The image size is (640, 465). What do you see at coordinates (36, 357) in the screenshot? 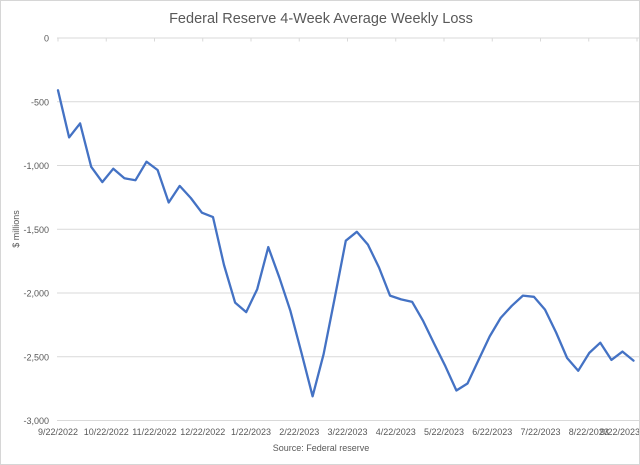
I see `y-tick-label: -2,500` at bounding box center [36, 357].